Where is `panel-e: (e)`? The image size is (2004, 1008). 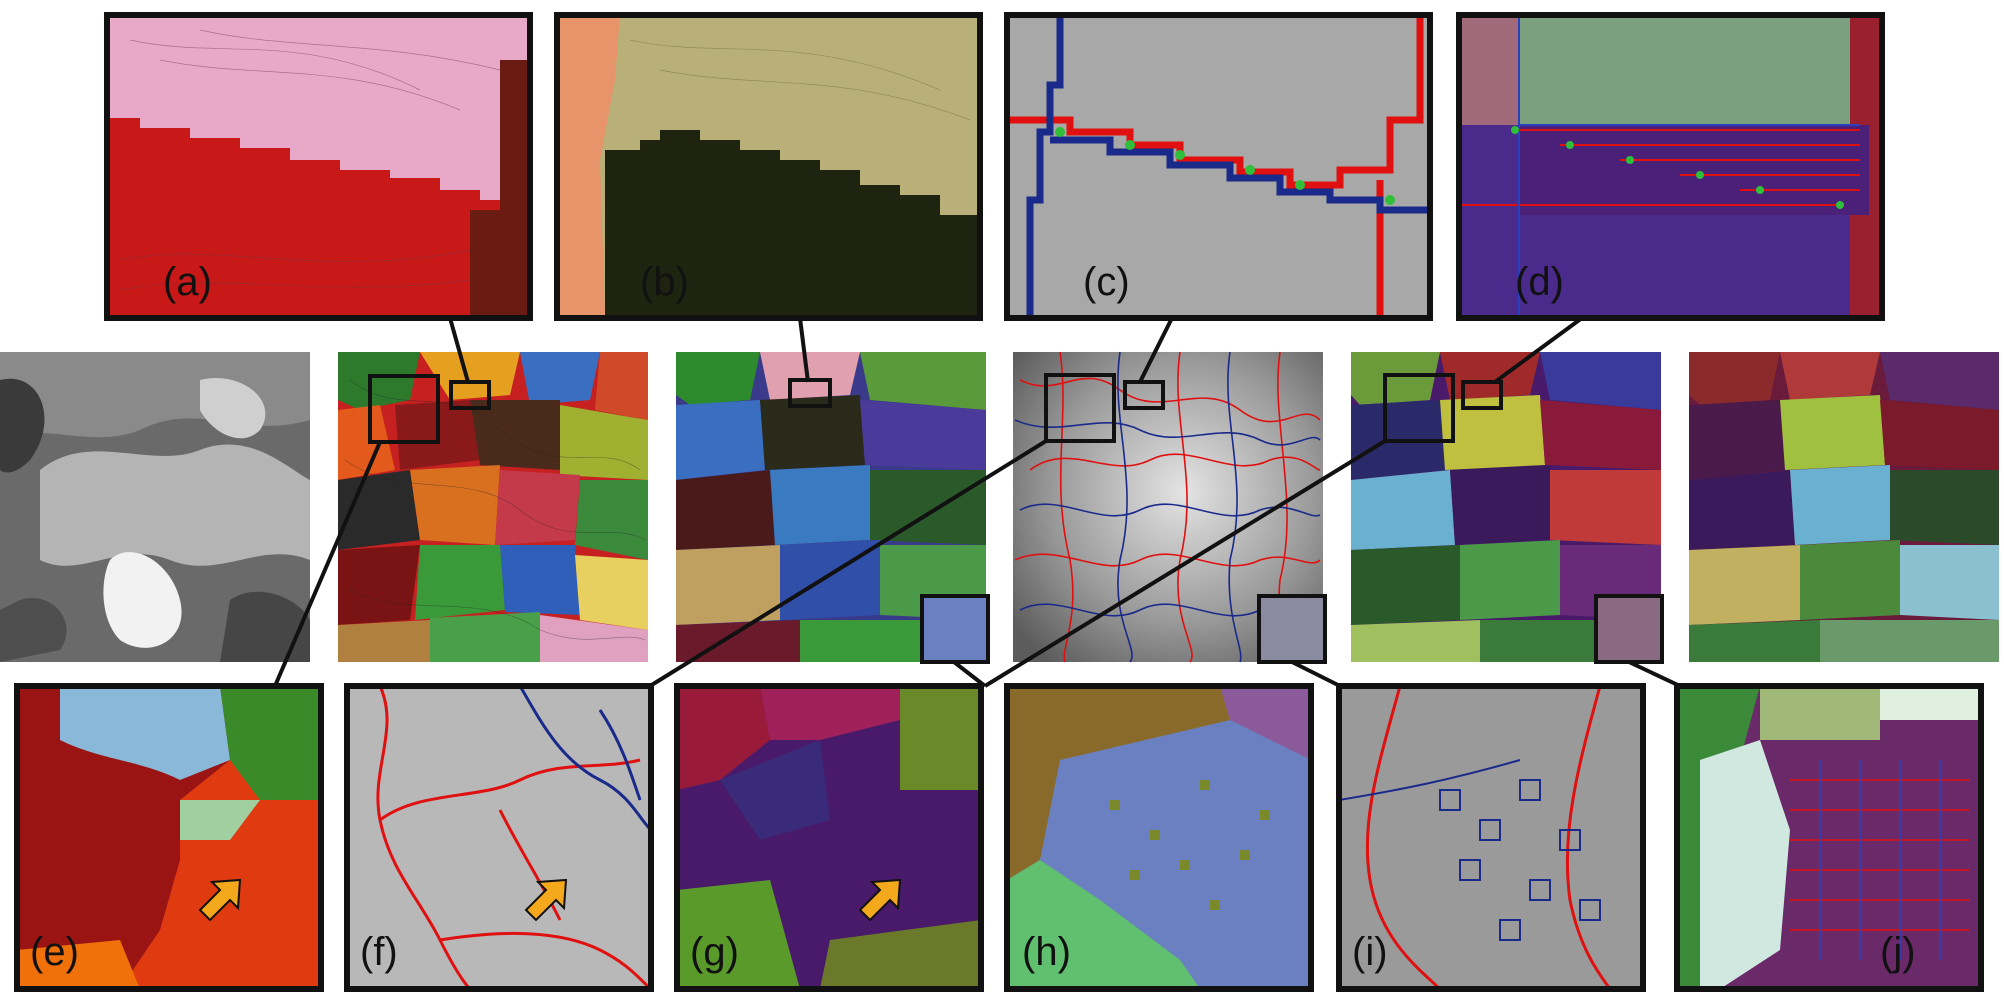
panel-e: (e) is located at coordinates (169, 837).